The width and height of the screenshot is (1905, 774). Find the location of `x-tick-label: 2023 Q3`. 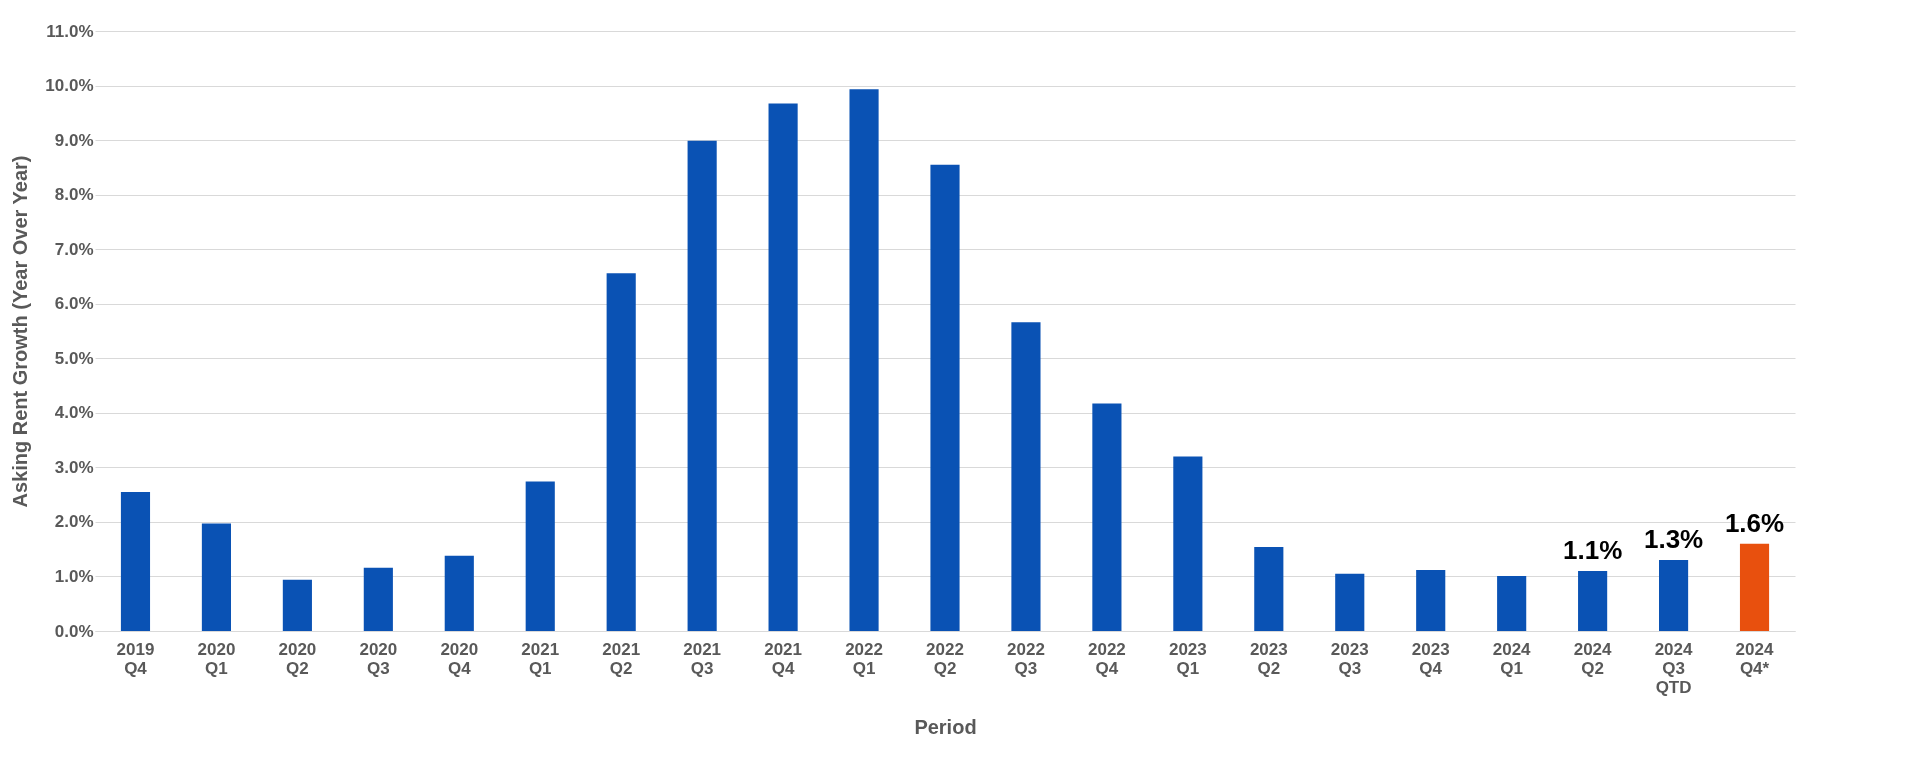

x-tick-label: 2023 Q3 is located at coordinates (1349, 658).